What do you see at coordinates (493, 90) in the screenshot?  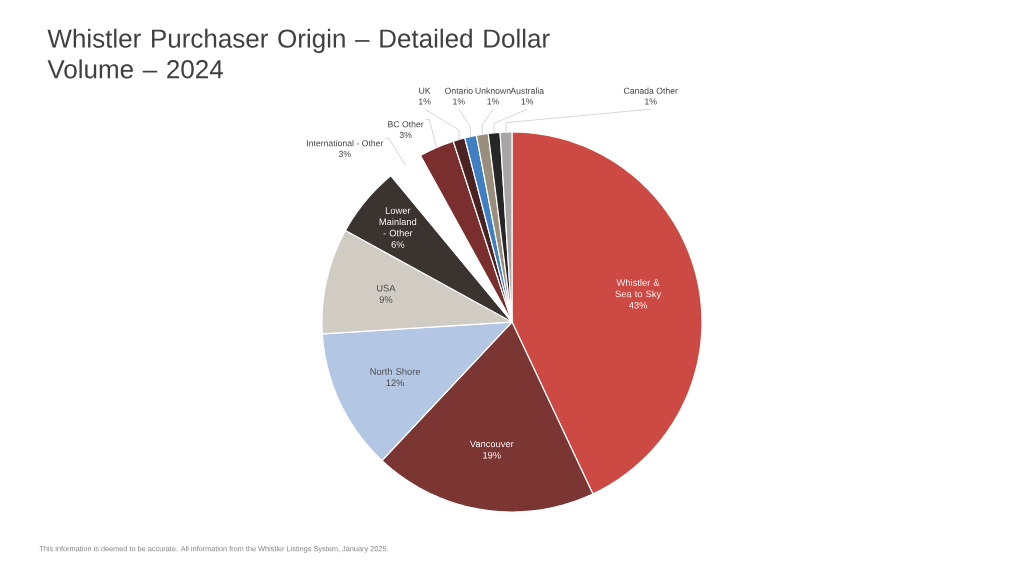 I see `slice-label: Unknown` at bounding box center [493, 90].